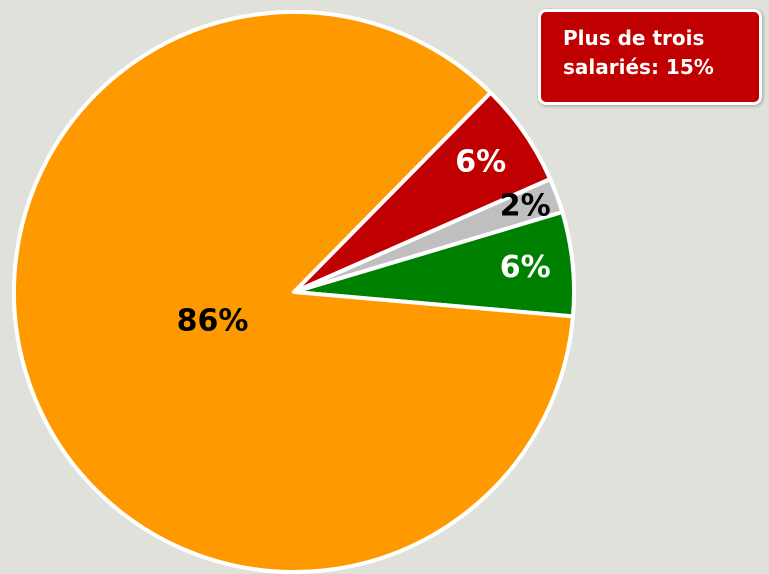 The height and width of the screenshot is (574, 769). I want to click on annotation: Plus de trois salariés: 15%, so click(650, 57).